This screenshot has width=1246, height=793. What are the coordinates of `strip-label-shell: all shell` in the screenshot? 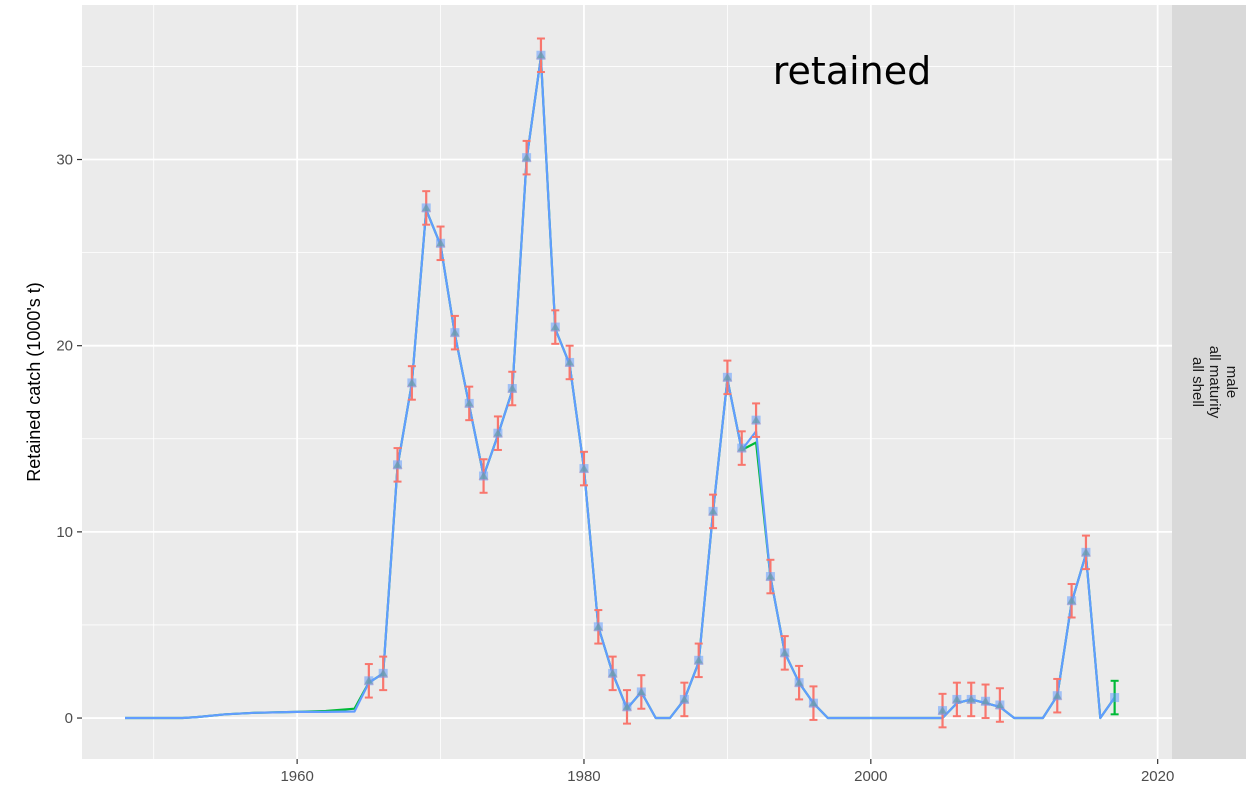 It's located at (1197, 382).